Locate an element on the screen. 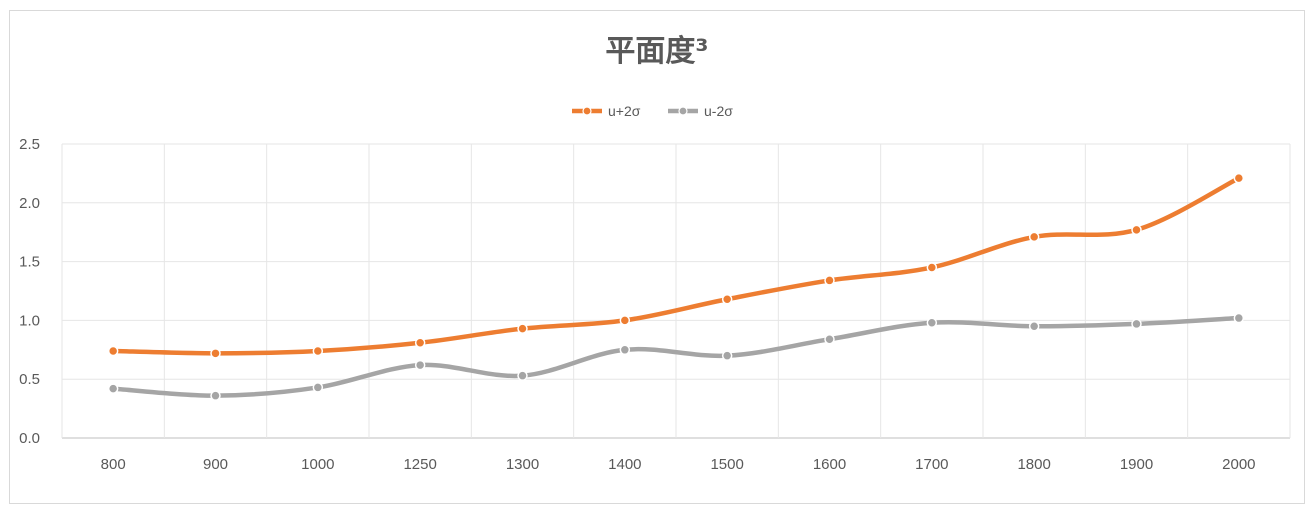 This screenshot has width=1315, height=506. x-tick-label: 1250 is located at coordinates (419, 464).